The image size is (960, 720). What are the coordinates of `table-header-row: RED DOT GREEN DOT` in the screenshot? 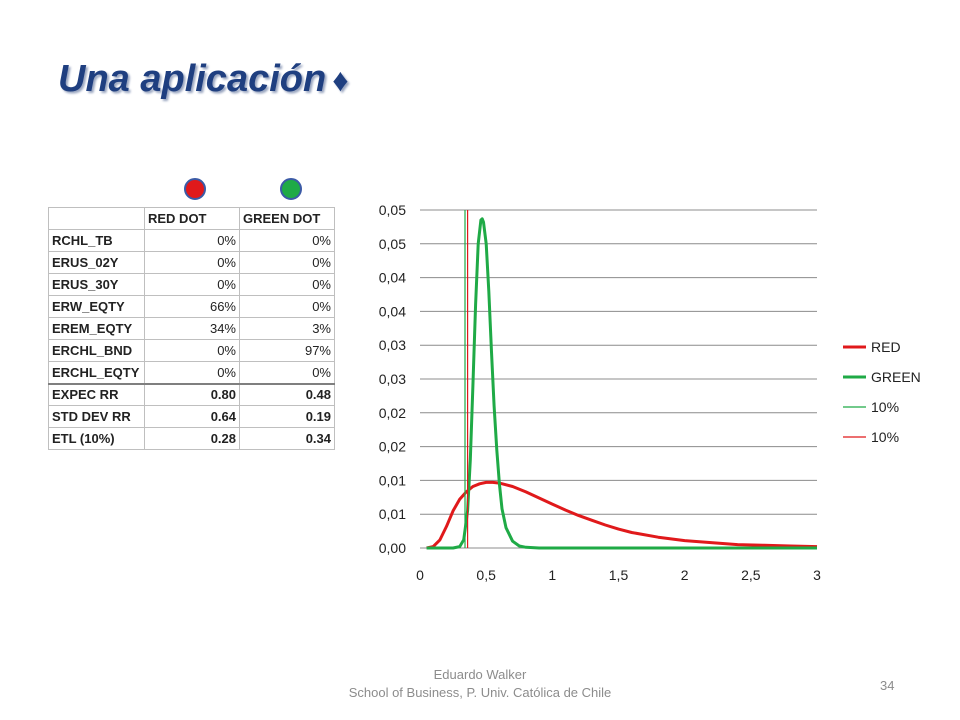 It's located at (191, 218).